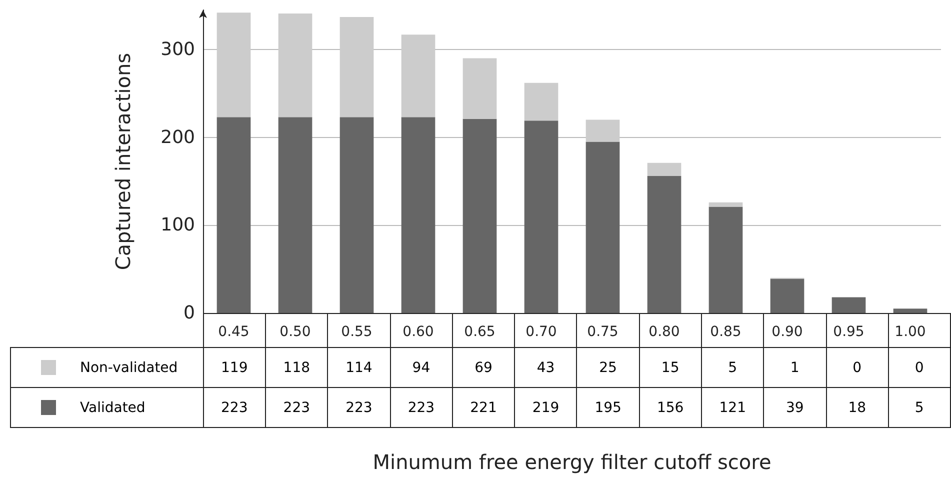 This screenshot has height=488, width=951. What do you see at coordinates (608, 408) in the screenshot?
I see `data-label: 195` at bounding box center [608, 408].